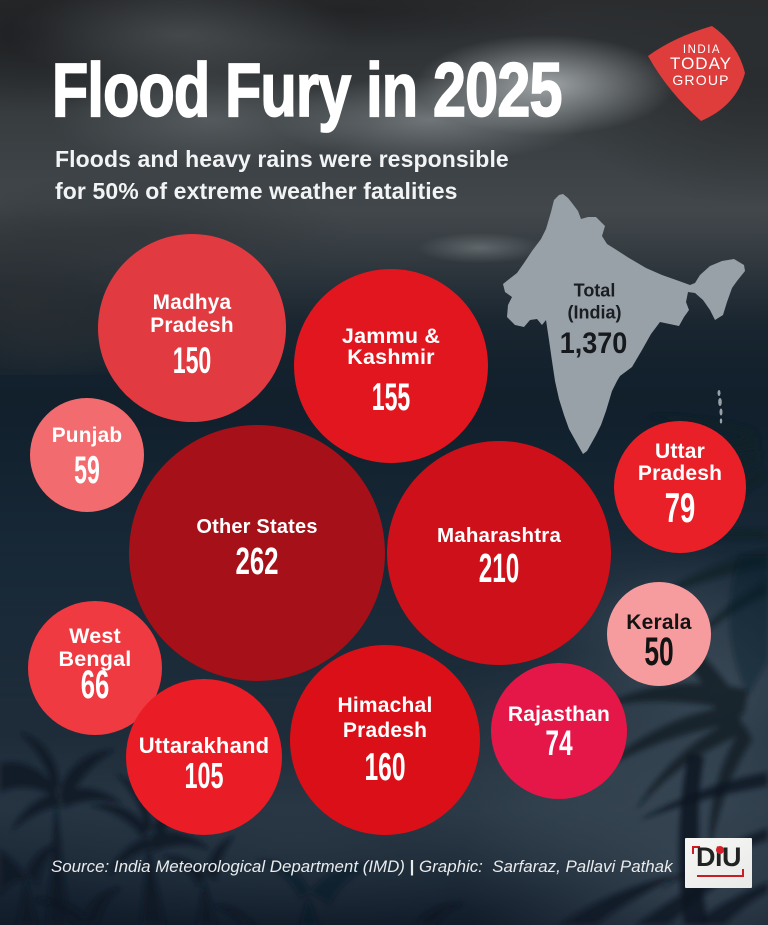 This screenshot has width=768, height=925. Describe the element at coordinates (701, 63) in the screenshot. I see `svg-text: TODAY` at that location.